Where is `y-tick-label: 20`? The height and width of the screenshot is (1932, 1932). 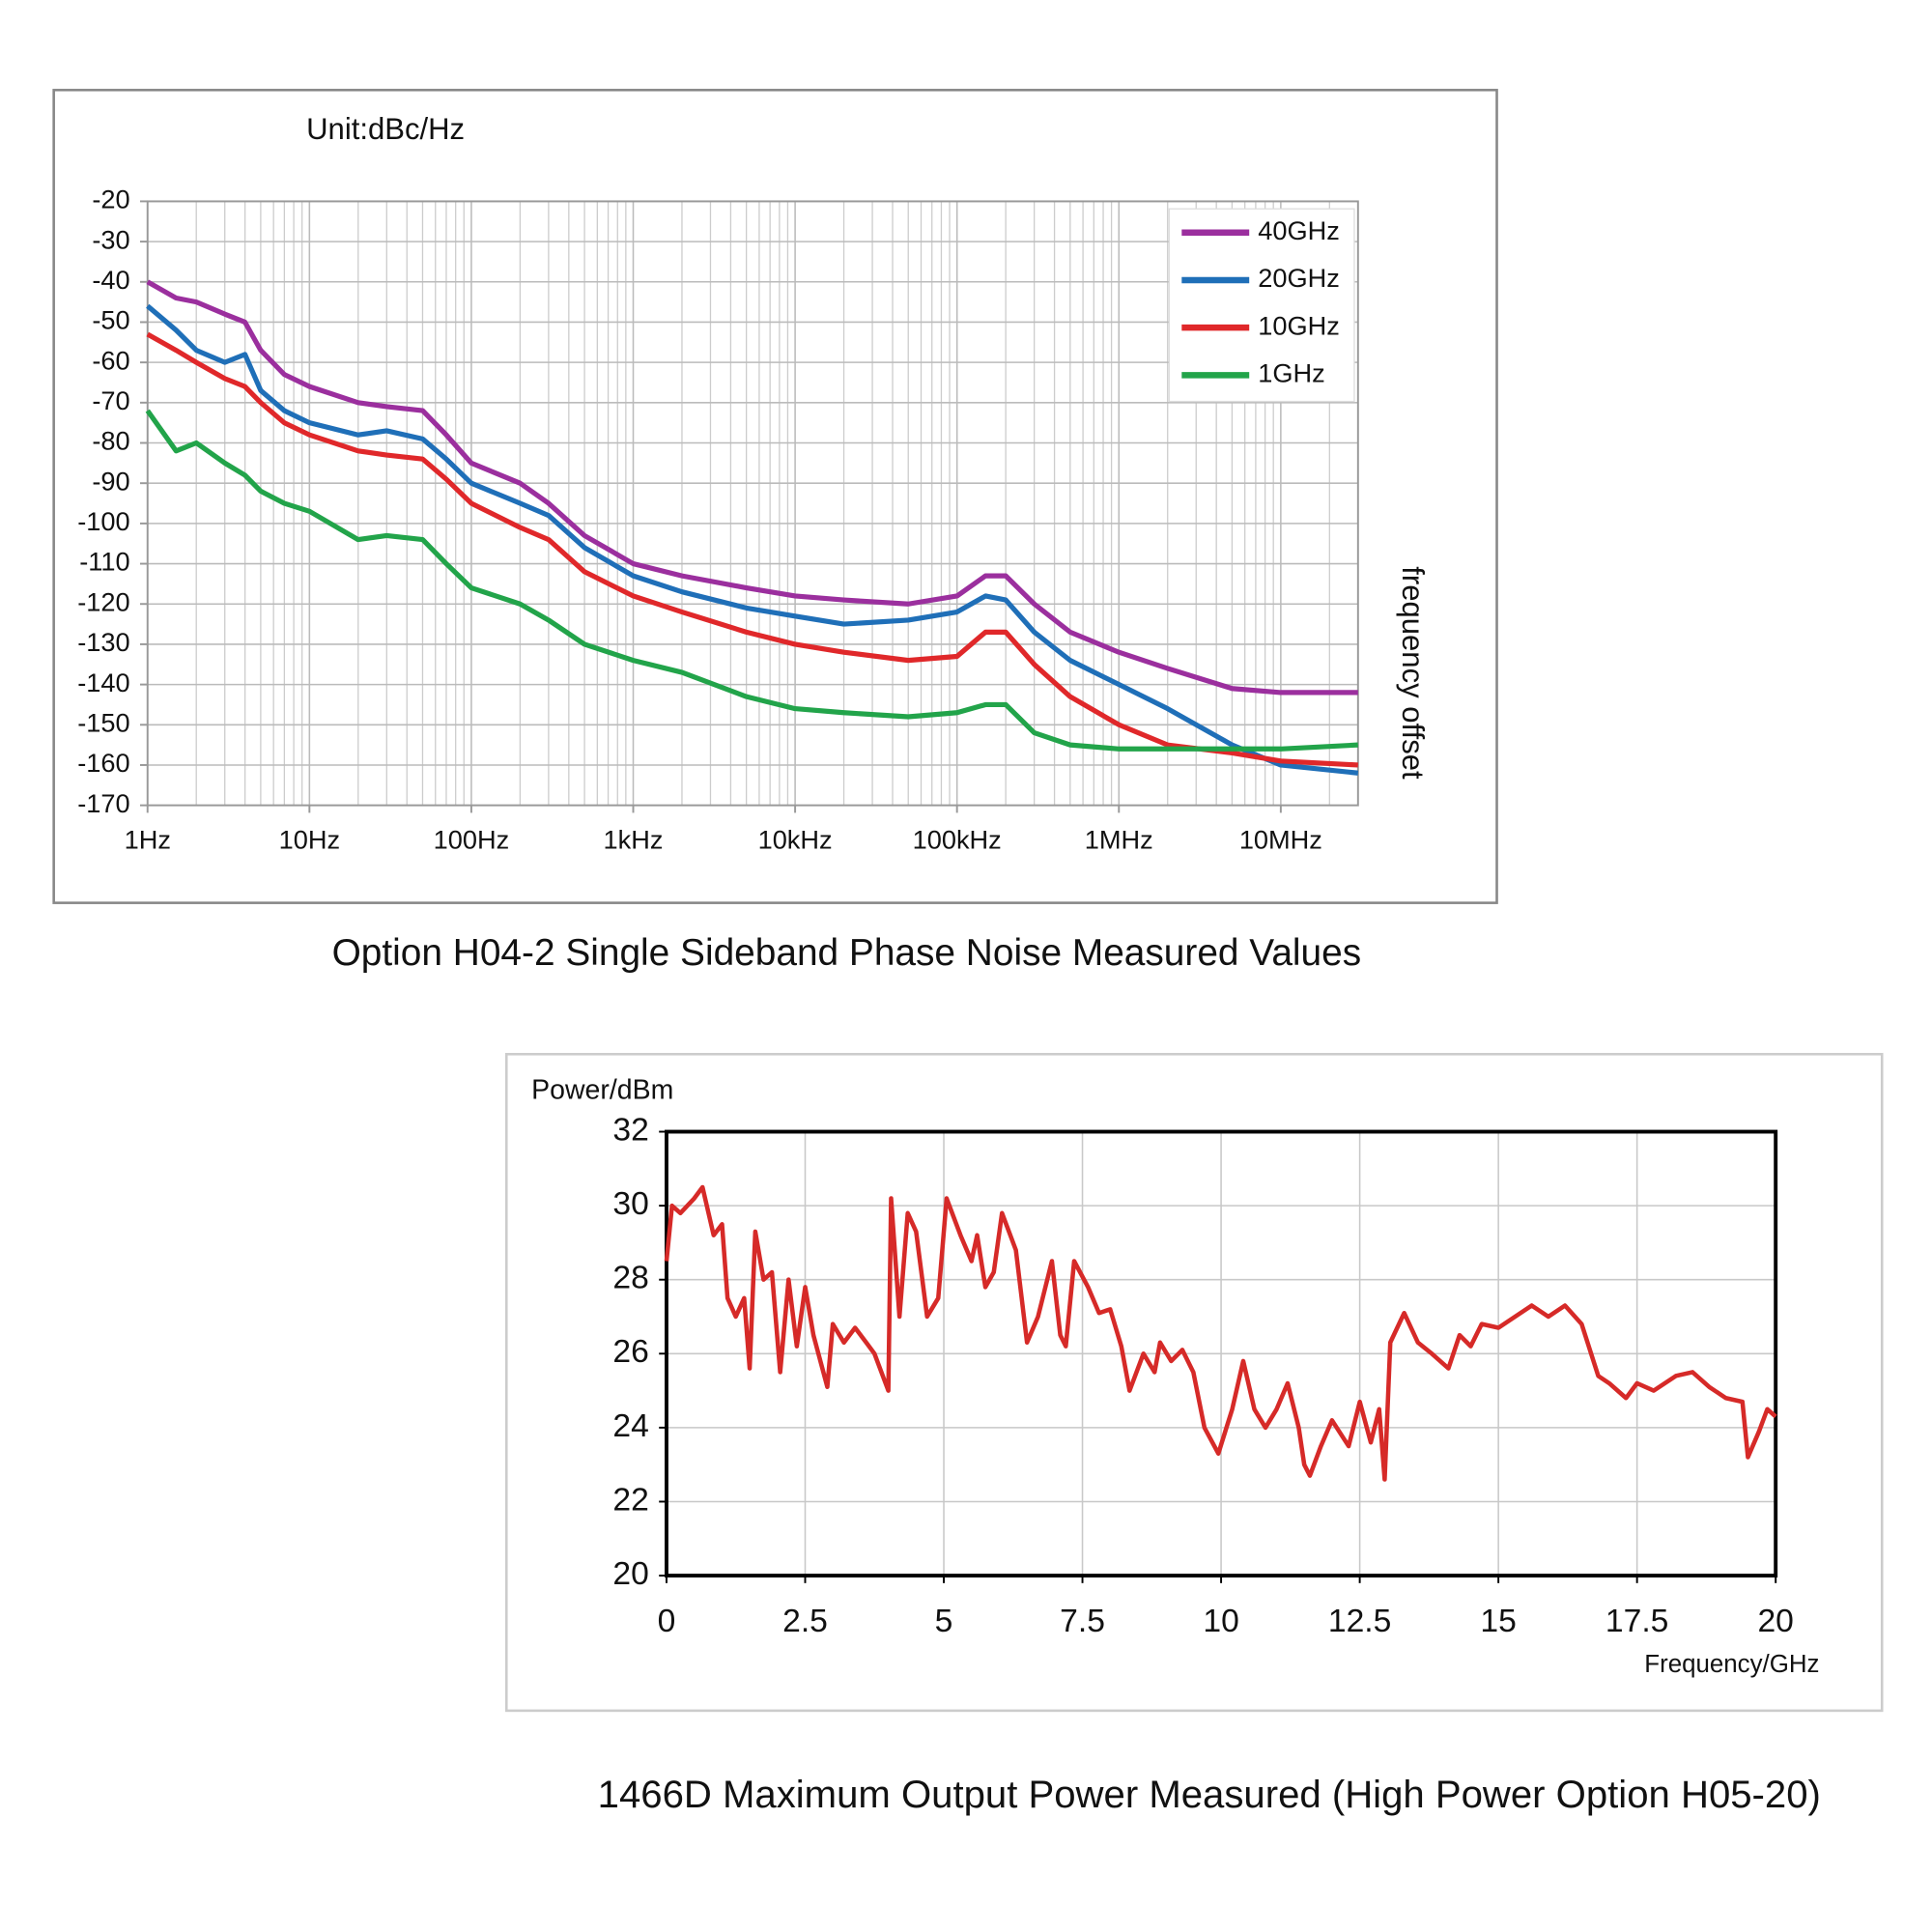
y-tick-label: 20 is located at coordinates (630, 1574).